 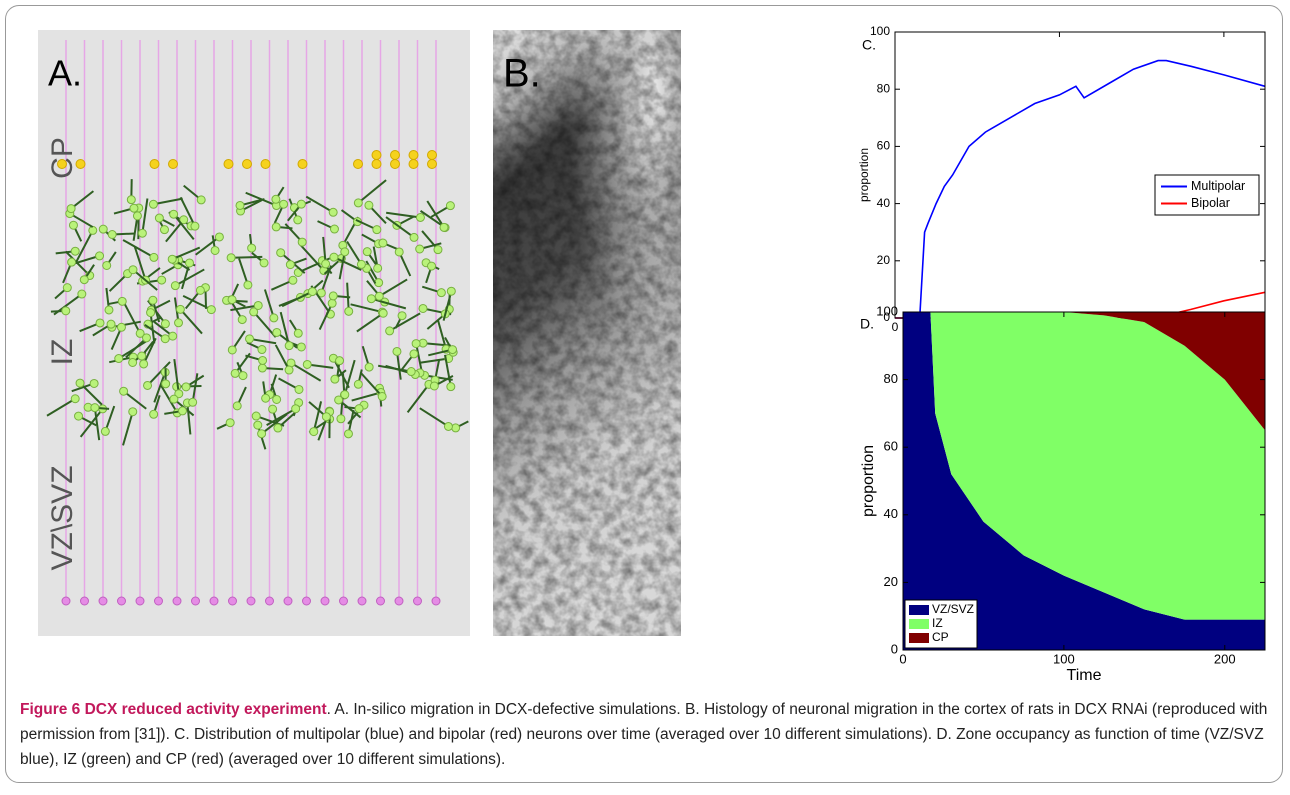 I want to click on area-band, so click(x=1084, y=481).